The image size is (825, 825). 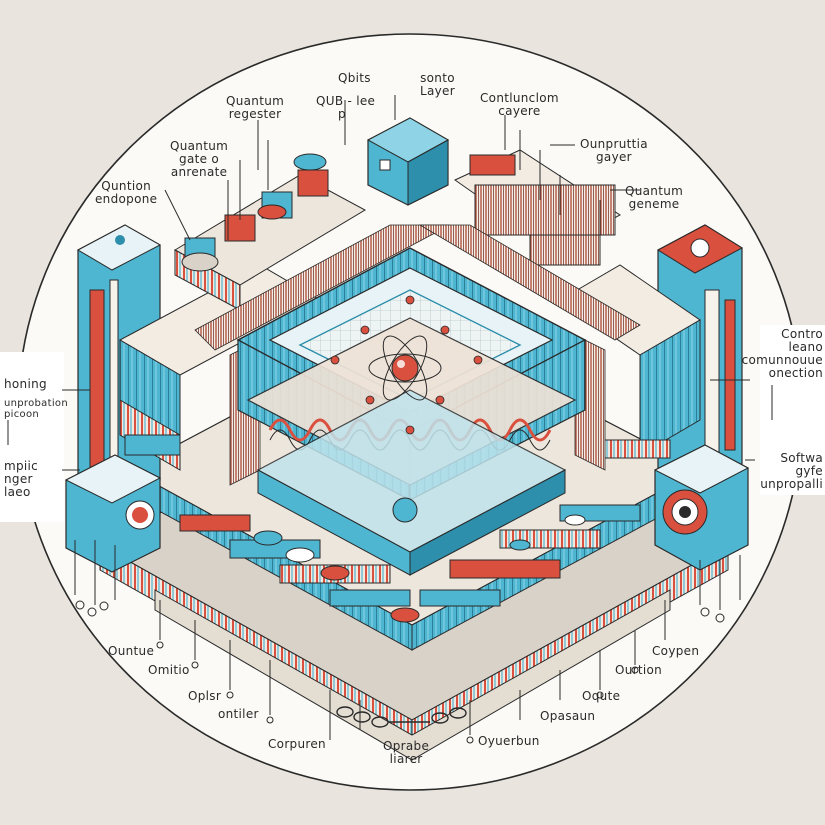 What do you see at coordinates (405, 368) in the screenshot?
I see `atom-icon` at bounding box center [405, 368].